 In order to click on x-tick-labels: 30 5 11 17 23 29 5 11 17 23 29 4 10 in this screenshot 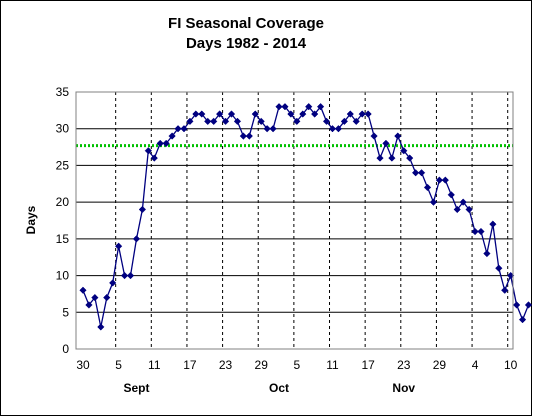, I will do `click(296, 365)`.